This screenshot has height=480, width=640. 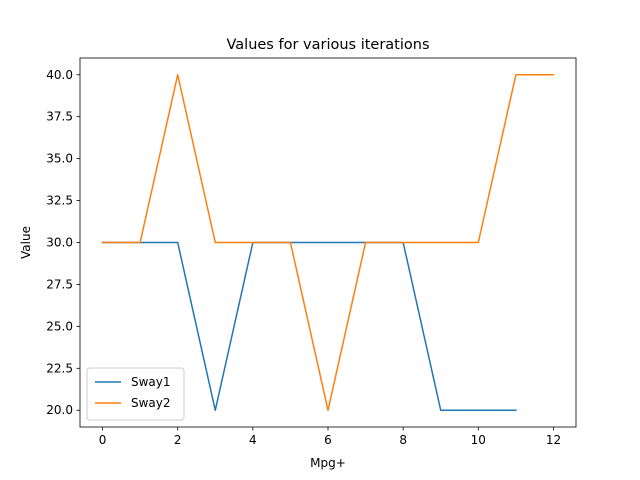 I want to click on y-tick-label: 20.0, so click(x=59, y=410).